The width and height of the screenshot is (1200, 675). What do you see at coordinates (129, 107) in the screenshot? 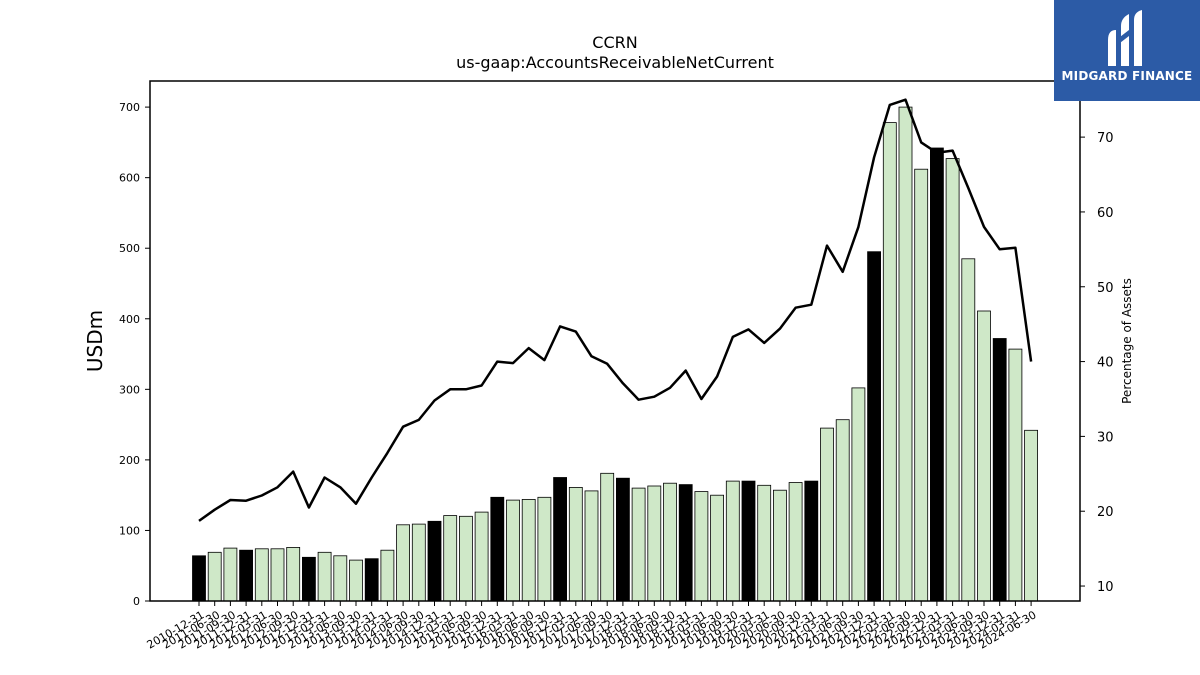
I see `y-tick-label: 700` at bounding box center [129, 107].